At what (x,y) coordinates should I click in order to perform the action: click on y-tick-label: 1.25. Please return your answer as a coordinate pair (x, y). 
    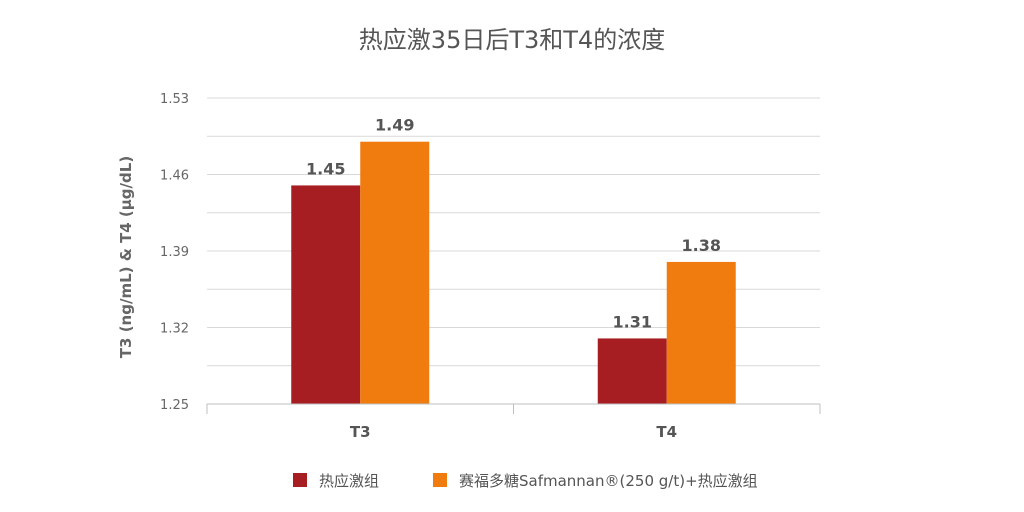
    Looking at the image, I should click on (174, 405).